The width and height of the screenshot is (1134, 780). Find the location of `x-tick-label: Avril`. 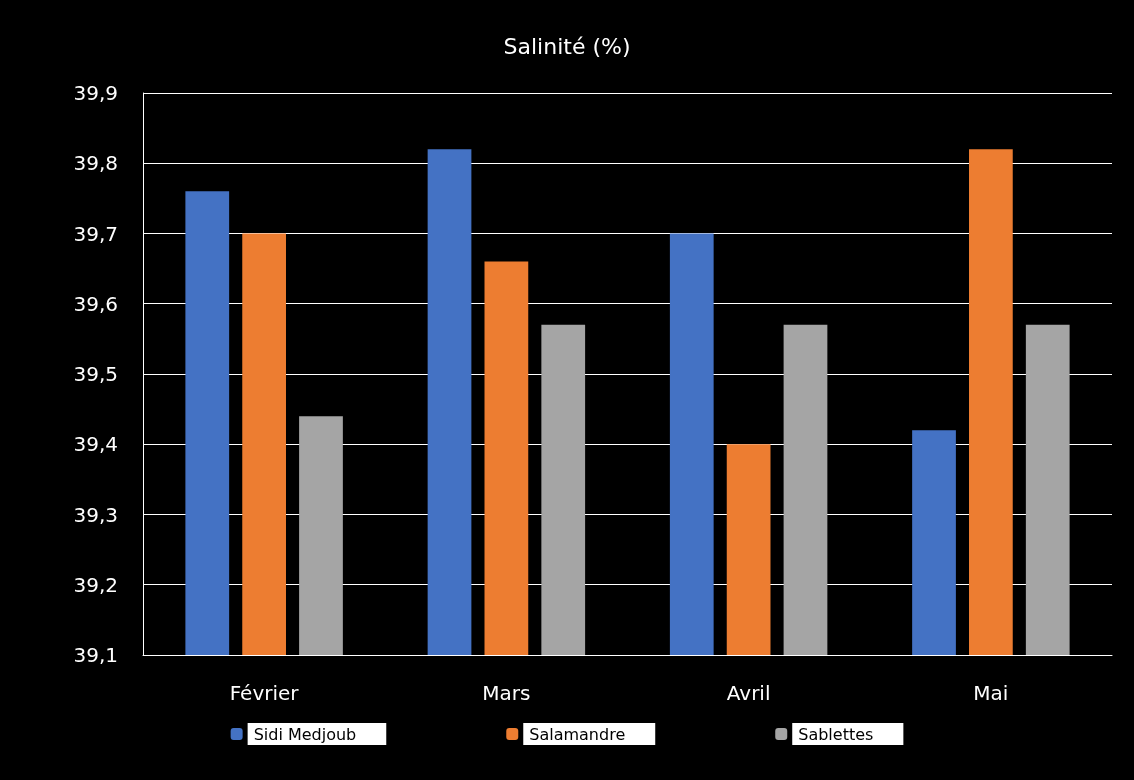

x-tick-label: Avril is located at coordinates (748, 693).